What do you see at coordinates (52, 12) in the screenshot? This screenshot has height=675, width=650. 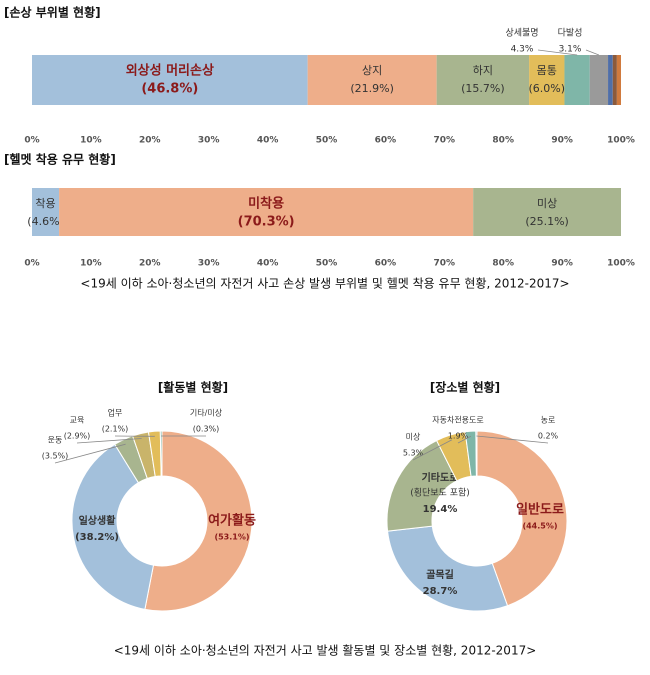 I see `chart-title: [손상 부위별 현황]` at bounding box center [52, 12].